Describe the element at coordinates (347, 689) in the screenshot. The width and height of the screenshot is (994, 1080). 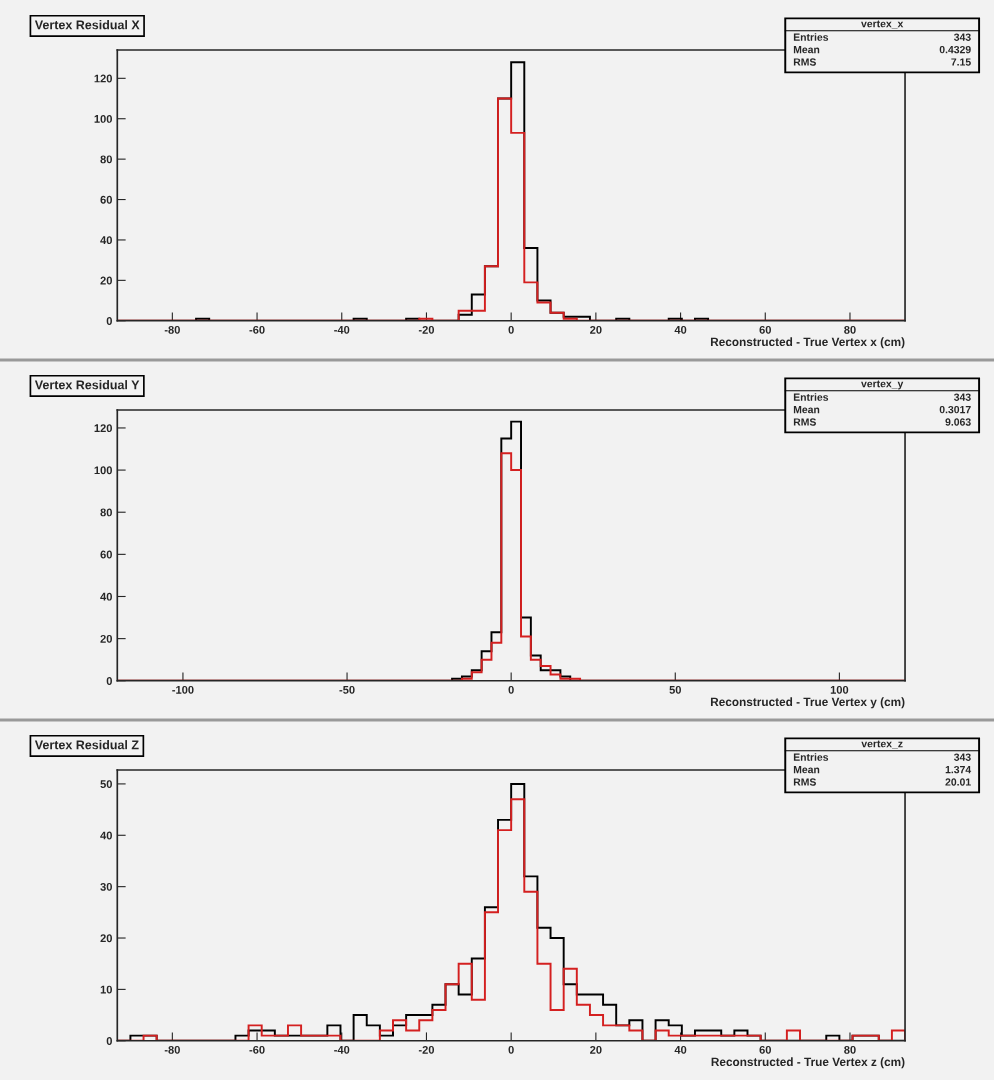
I see `x-tick-label: -50` at that location.